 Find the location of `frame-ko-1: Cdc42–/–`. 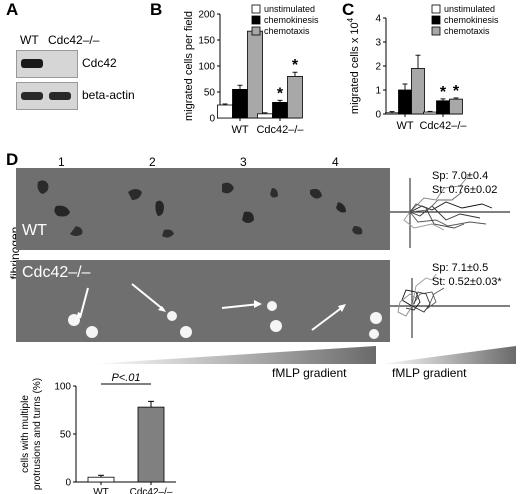

frame-ko-1: Cdc42–/– is located at coordinates (65, 301).